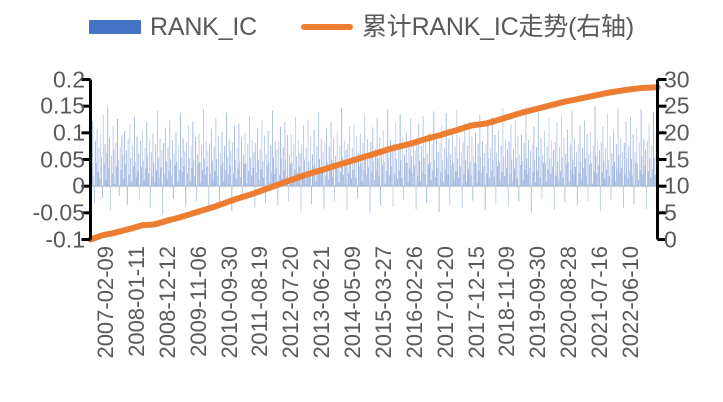 This screenshot has width=723, height=402. What do you see at coordinates (203, 27) in the screenshot?
I see `legend-label-rank-ic: RANK_IC` at bounding box center [203, 27].